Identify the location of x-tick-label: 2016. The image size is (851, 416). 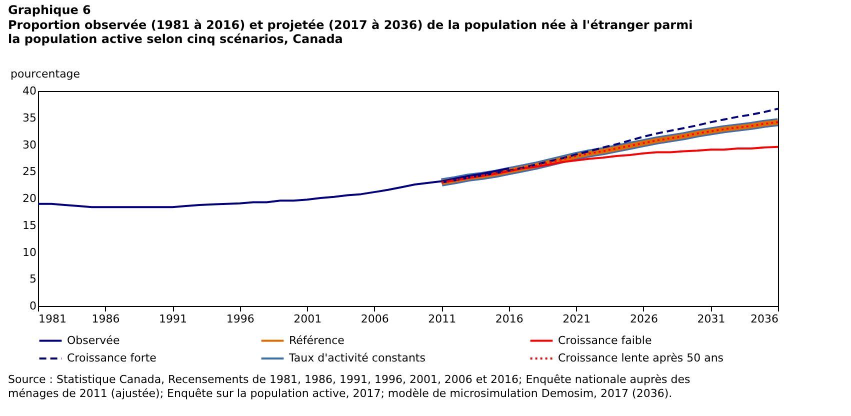
(509, 319).